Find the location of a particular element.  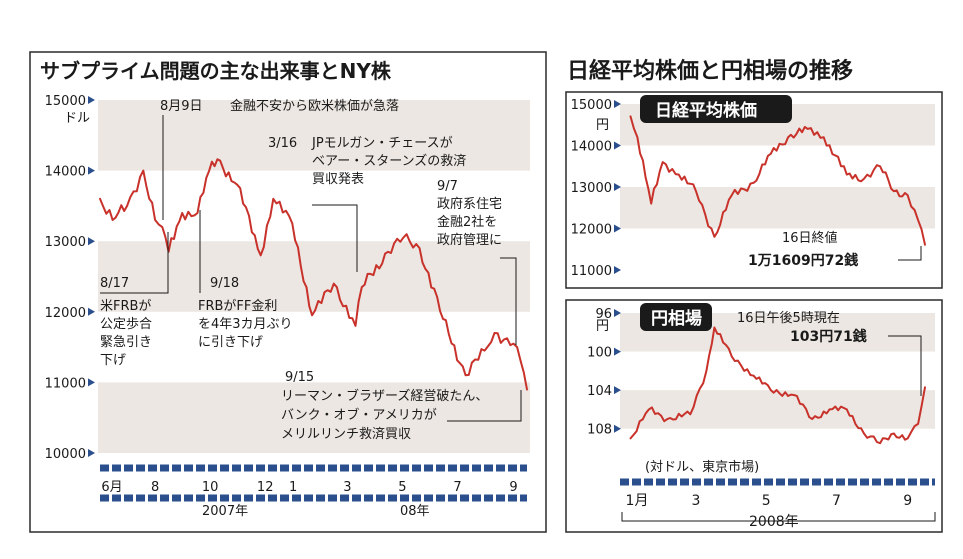

yen-ytick-96: 96 is located at coordinates (603, 314).